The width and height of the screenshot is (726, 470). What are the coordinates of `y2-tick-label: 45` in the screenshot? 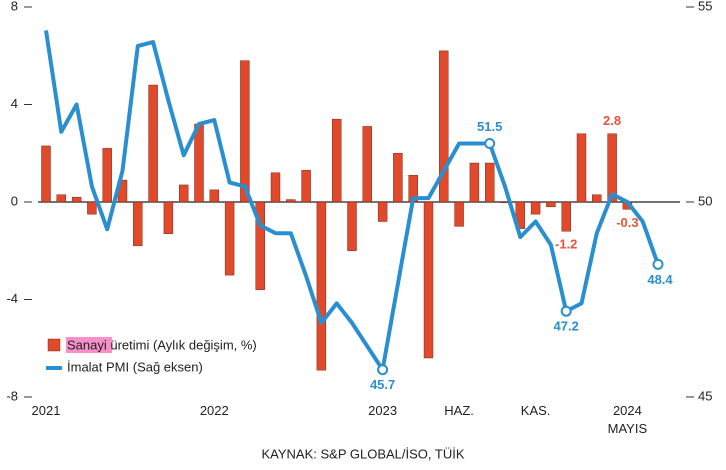 It's located at (705, 395).